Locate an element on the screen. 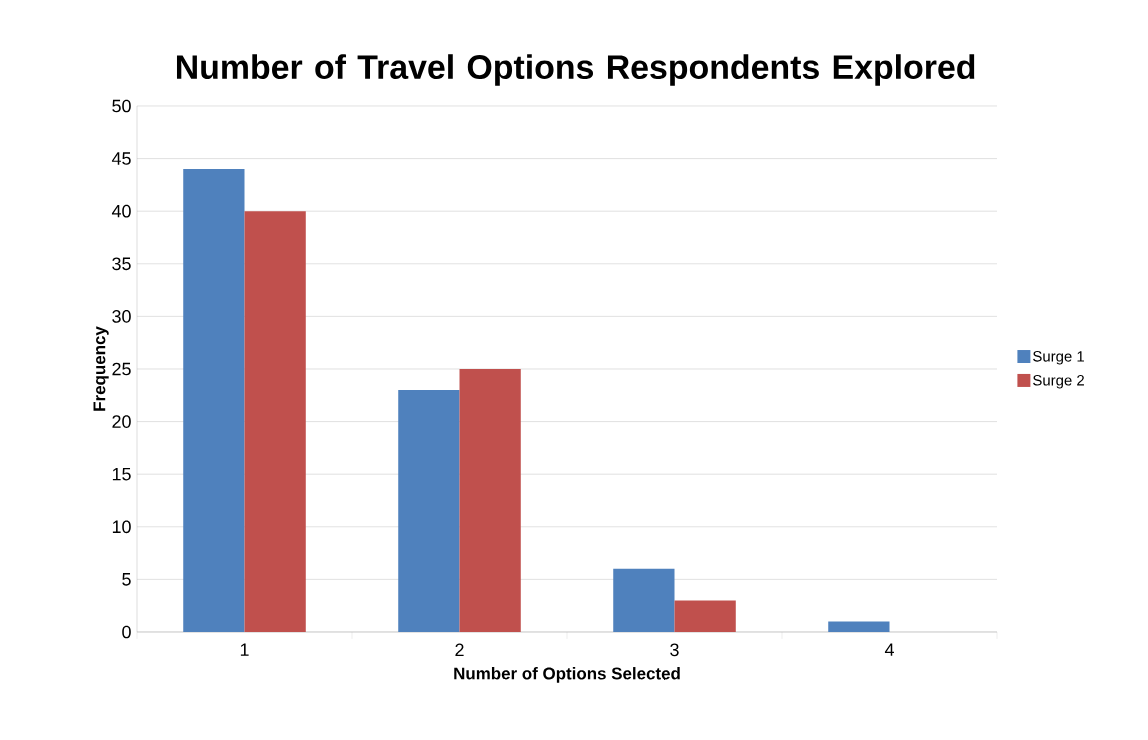  x-tick-label: 4 is located at coordinates (889, 649).